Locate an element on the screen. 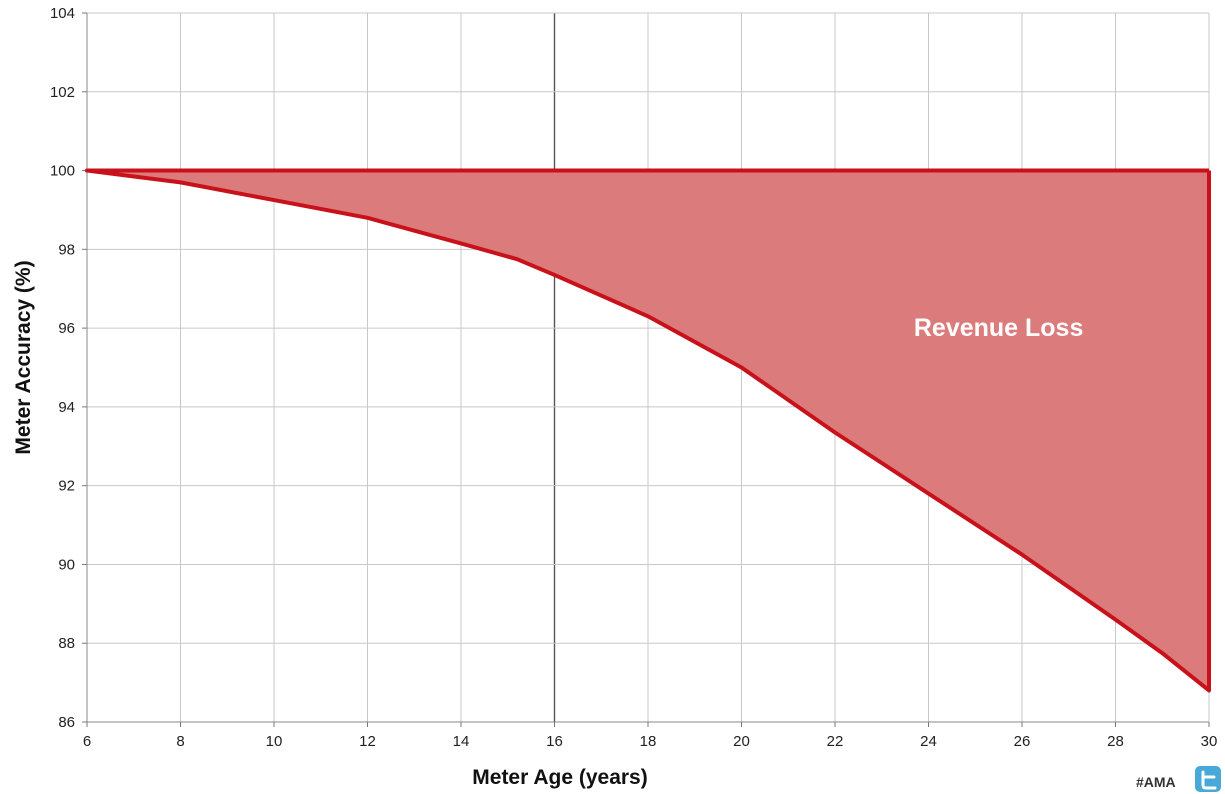  y-tick-label: 88 is located at coordinates (66, 643).